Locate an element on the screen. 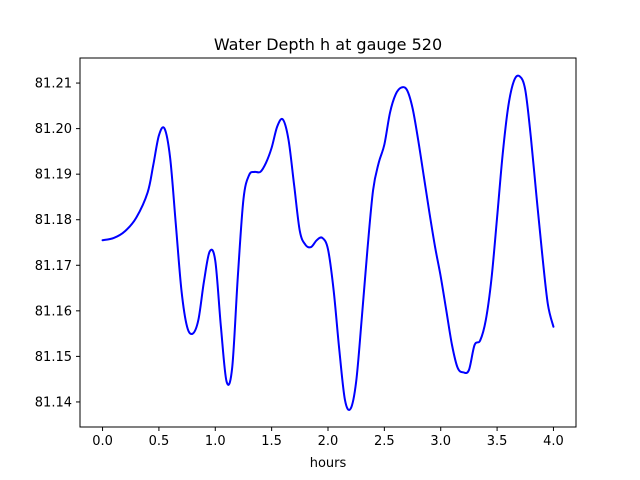 Image resolution: width=640 pixels, height=480 pixels. x-tick-label: 4.0 is located at coordinates (553, 441).